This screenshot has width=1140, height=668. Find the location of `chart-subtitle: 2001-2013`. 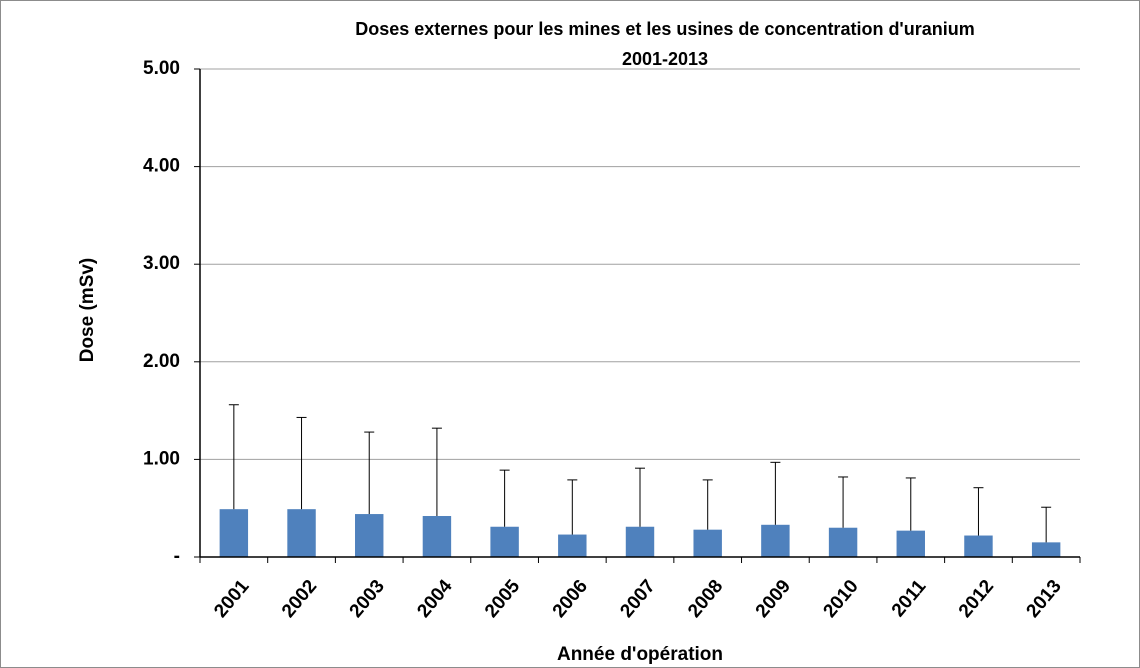

chart-subtitle: 2001-2013 is located at coordinates (665, 59).